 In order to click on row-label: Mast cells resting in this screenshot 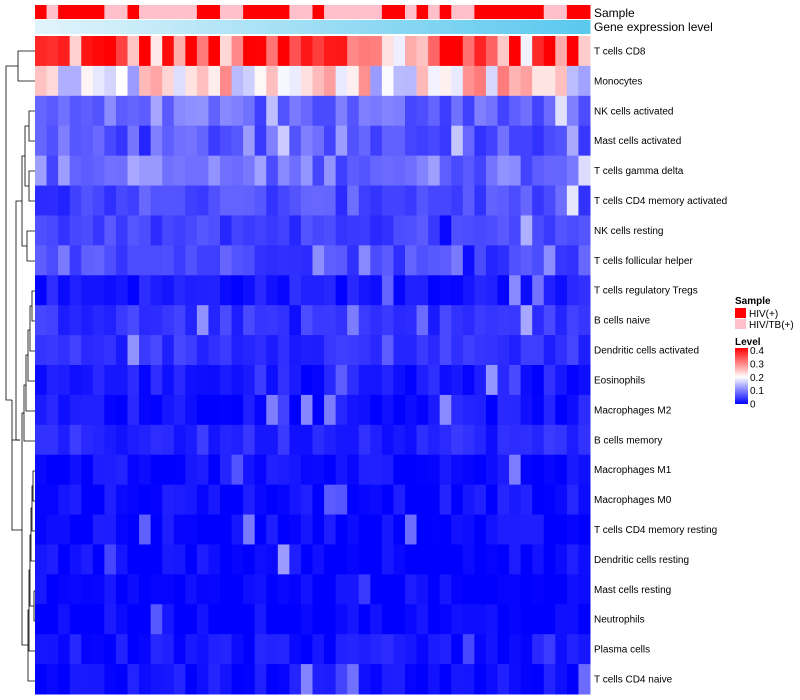, I will do `click(632, 590)`.